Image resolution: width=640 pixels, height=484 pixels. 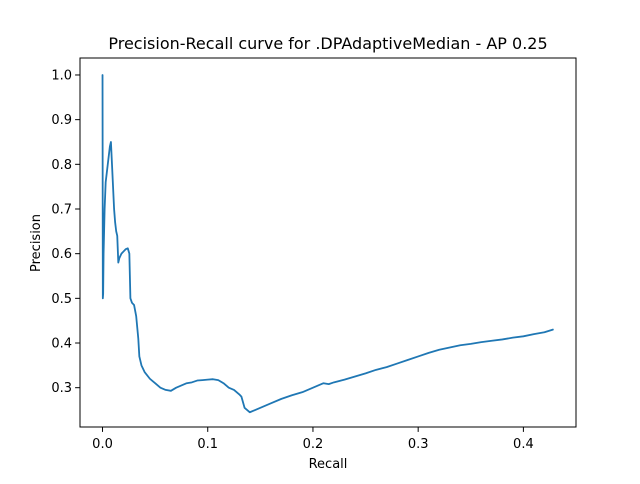 I want to click on y-tick-label: 0.8, so click(x=61, y=165).